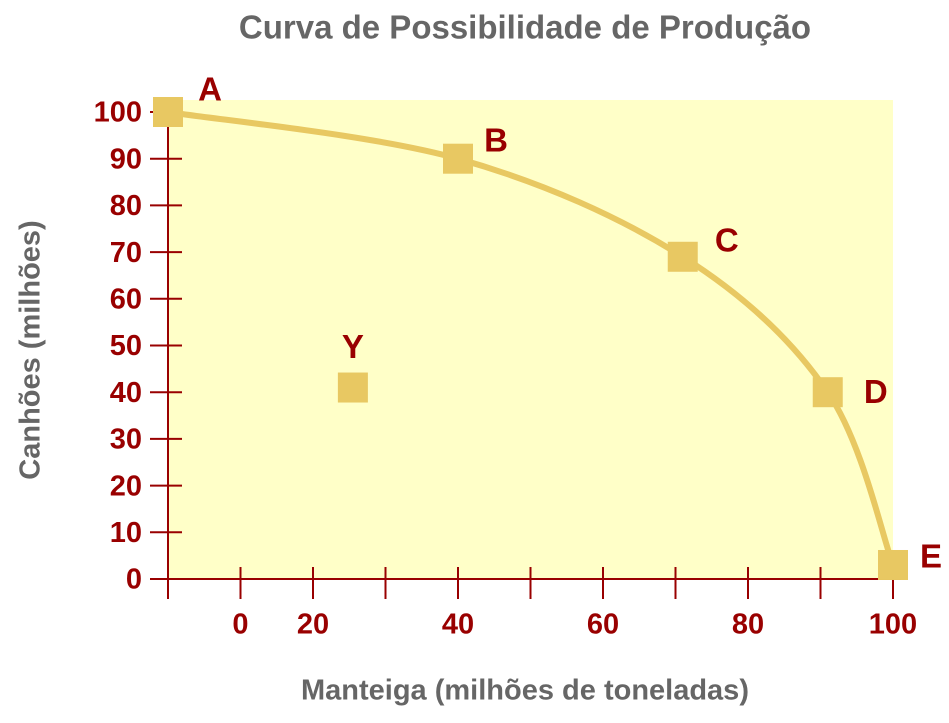  What do you see at coordinates (31, 349) in the screenshot?
I see `y-axis-label: Canhões (milhões)` at bounding box center [31, 349].